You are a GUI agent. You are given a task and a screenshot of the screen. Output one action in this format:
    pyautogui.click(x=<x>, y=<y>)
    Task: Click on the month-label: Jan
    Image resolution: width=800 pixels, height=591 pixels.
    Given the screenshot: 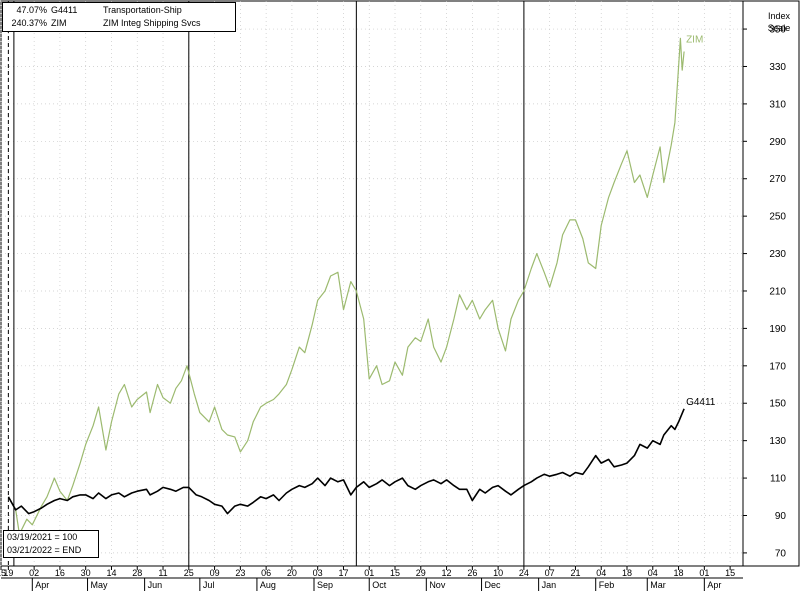 What is the action you would take?
    pyautogui.click(x=549, y=585)
    